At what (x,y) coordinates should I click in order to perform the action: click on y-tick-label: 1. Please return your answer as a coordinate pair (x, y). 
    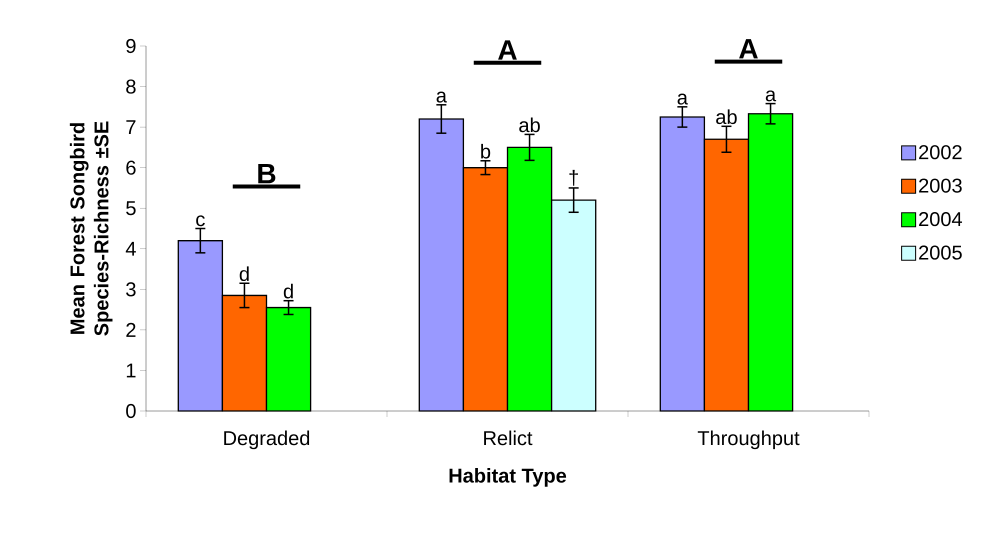
    Looking at the image, I should click on (131, 371).